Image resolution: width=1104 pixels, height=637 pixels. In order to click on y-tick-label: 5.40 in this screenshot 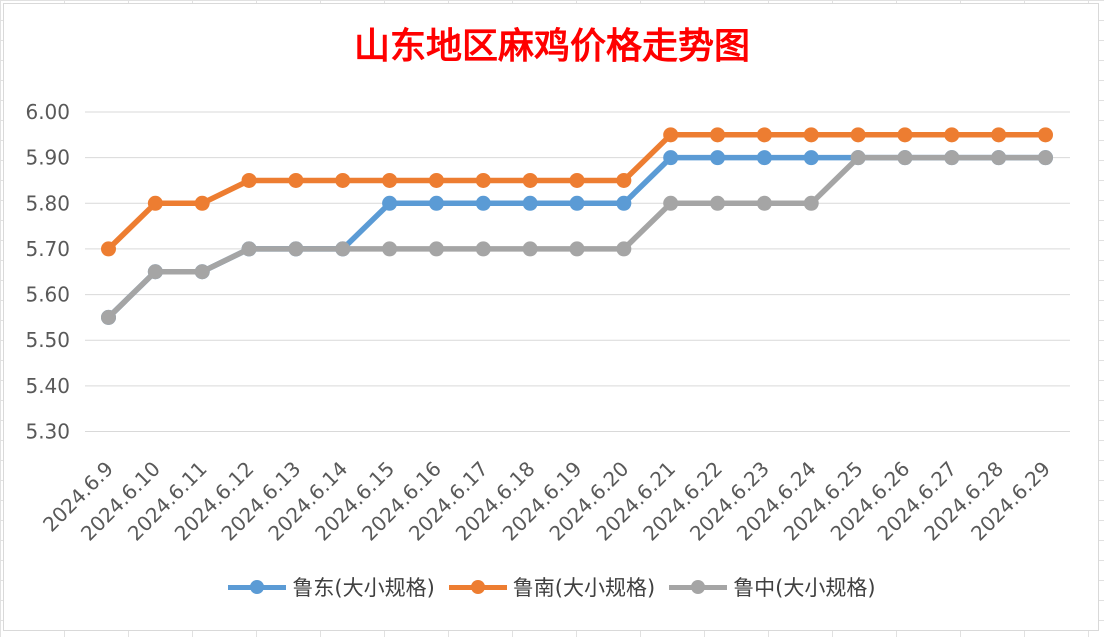, I will do `click(47, 386)`.